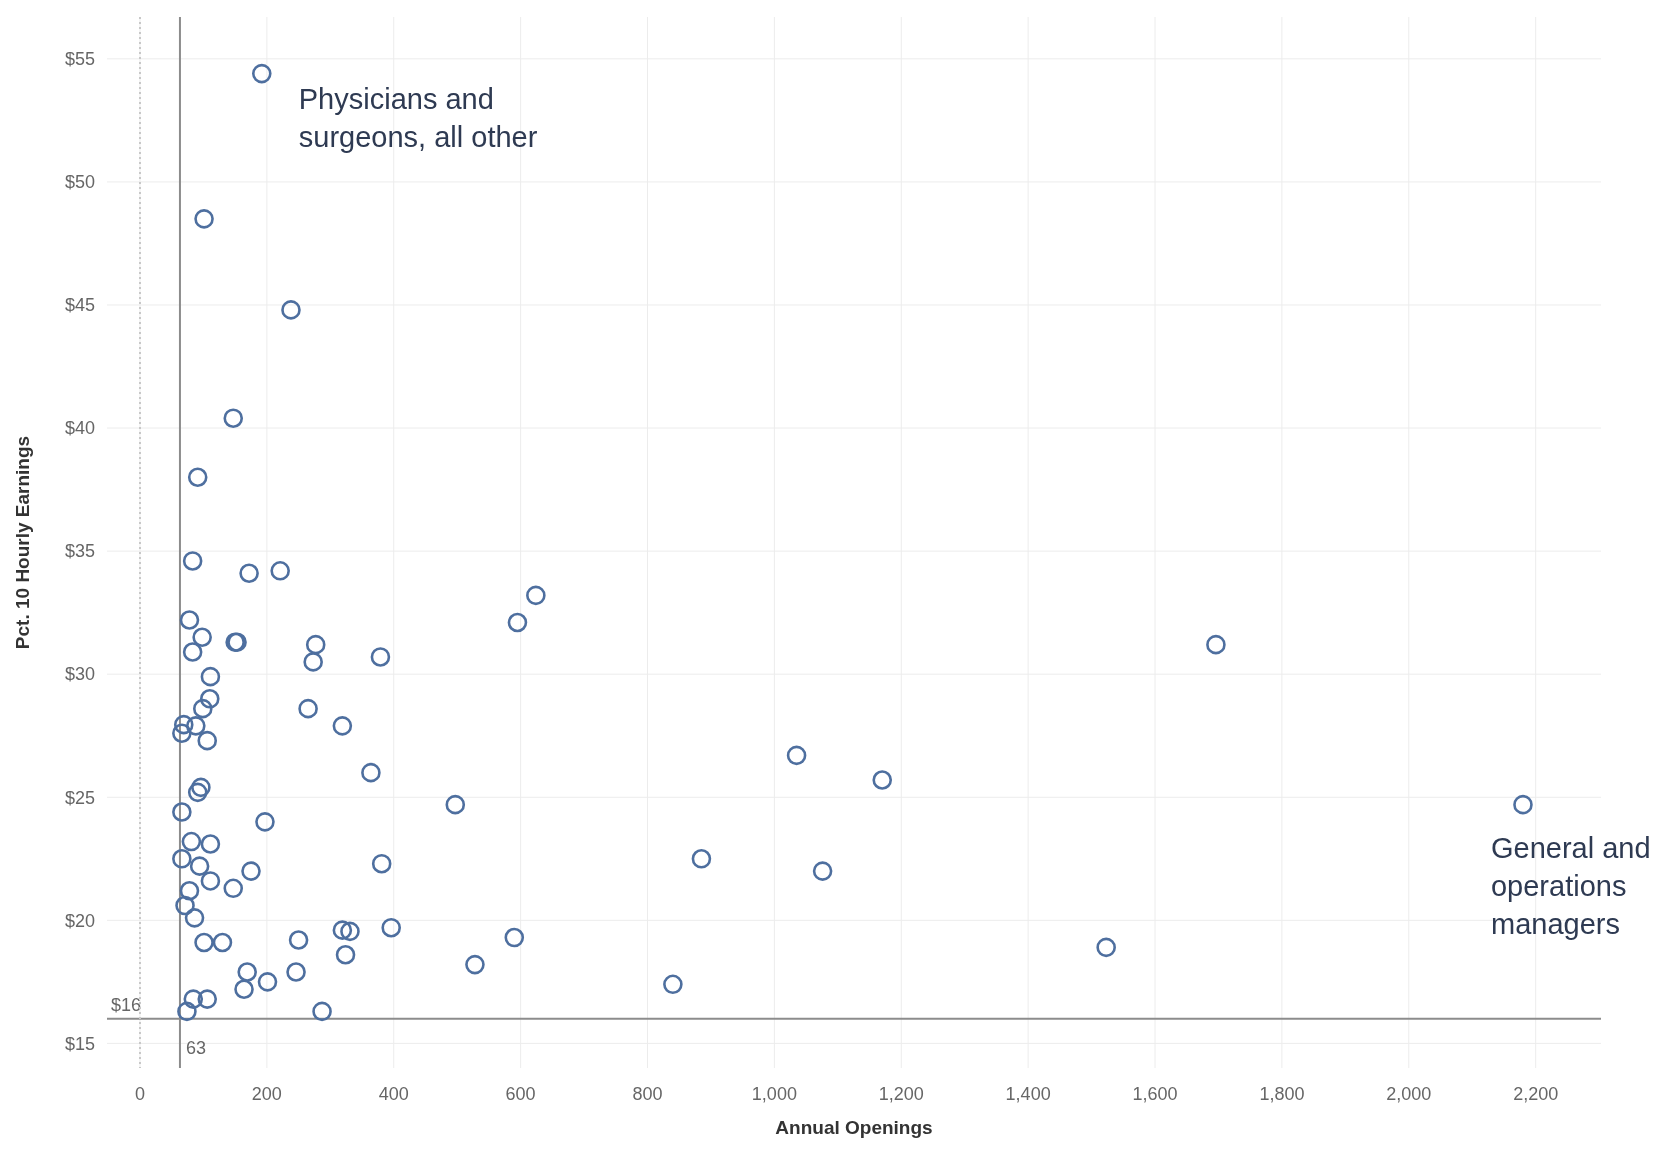  I want to click on x-tick-label: 1,600, so click(1155, 1094).